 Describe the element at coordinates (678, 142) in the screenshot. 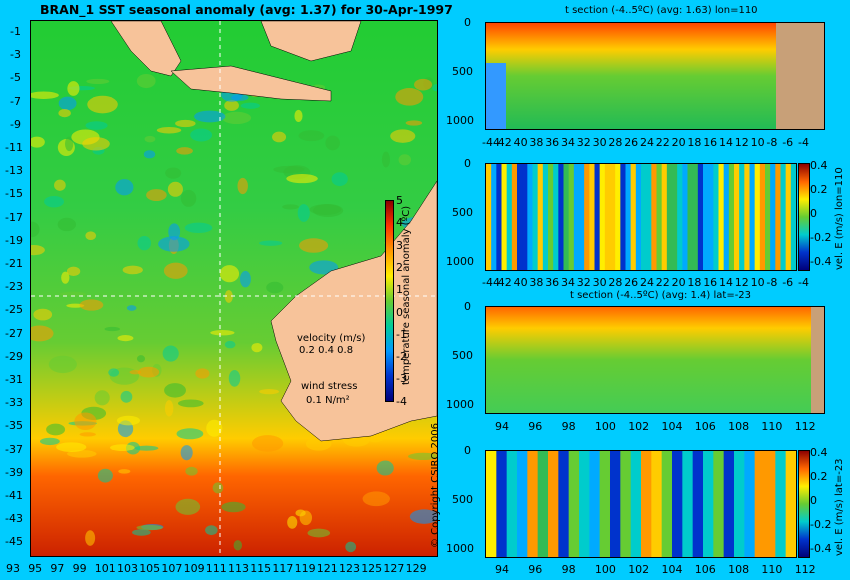

I see `lat-tick: 20` at that location.